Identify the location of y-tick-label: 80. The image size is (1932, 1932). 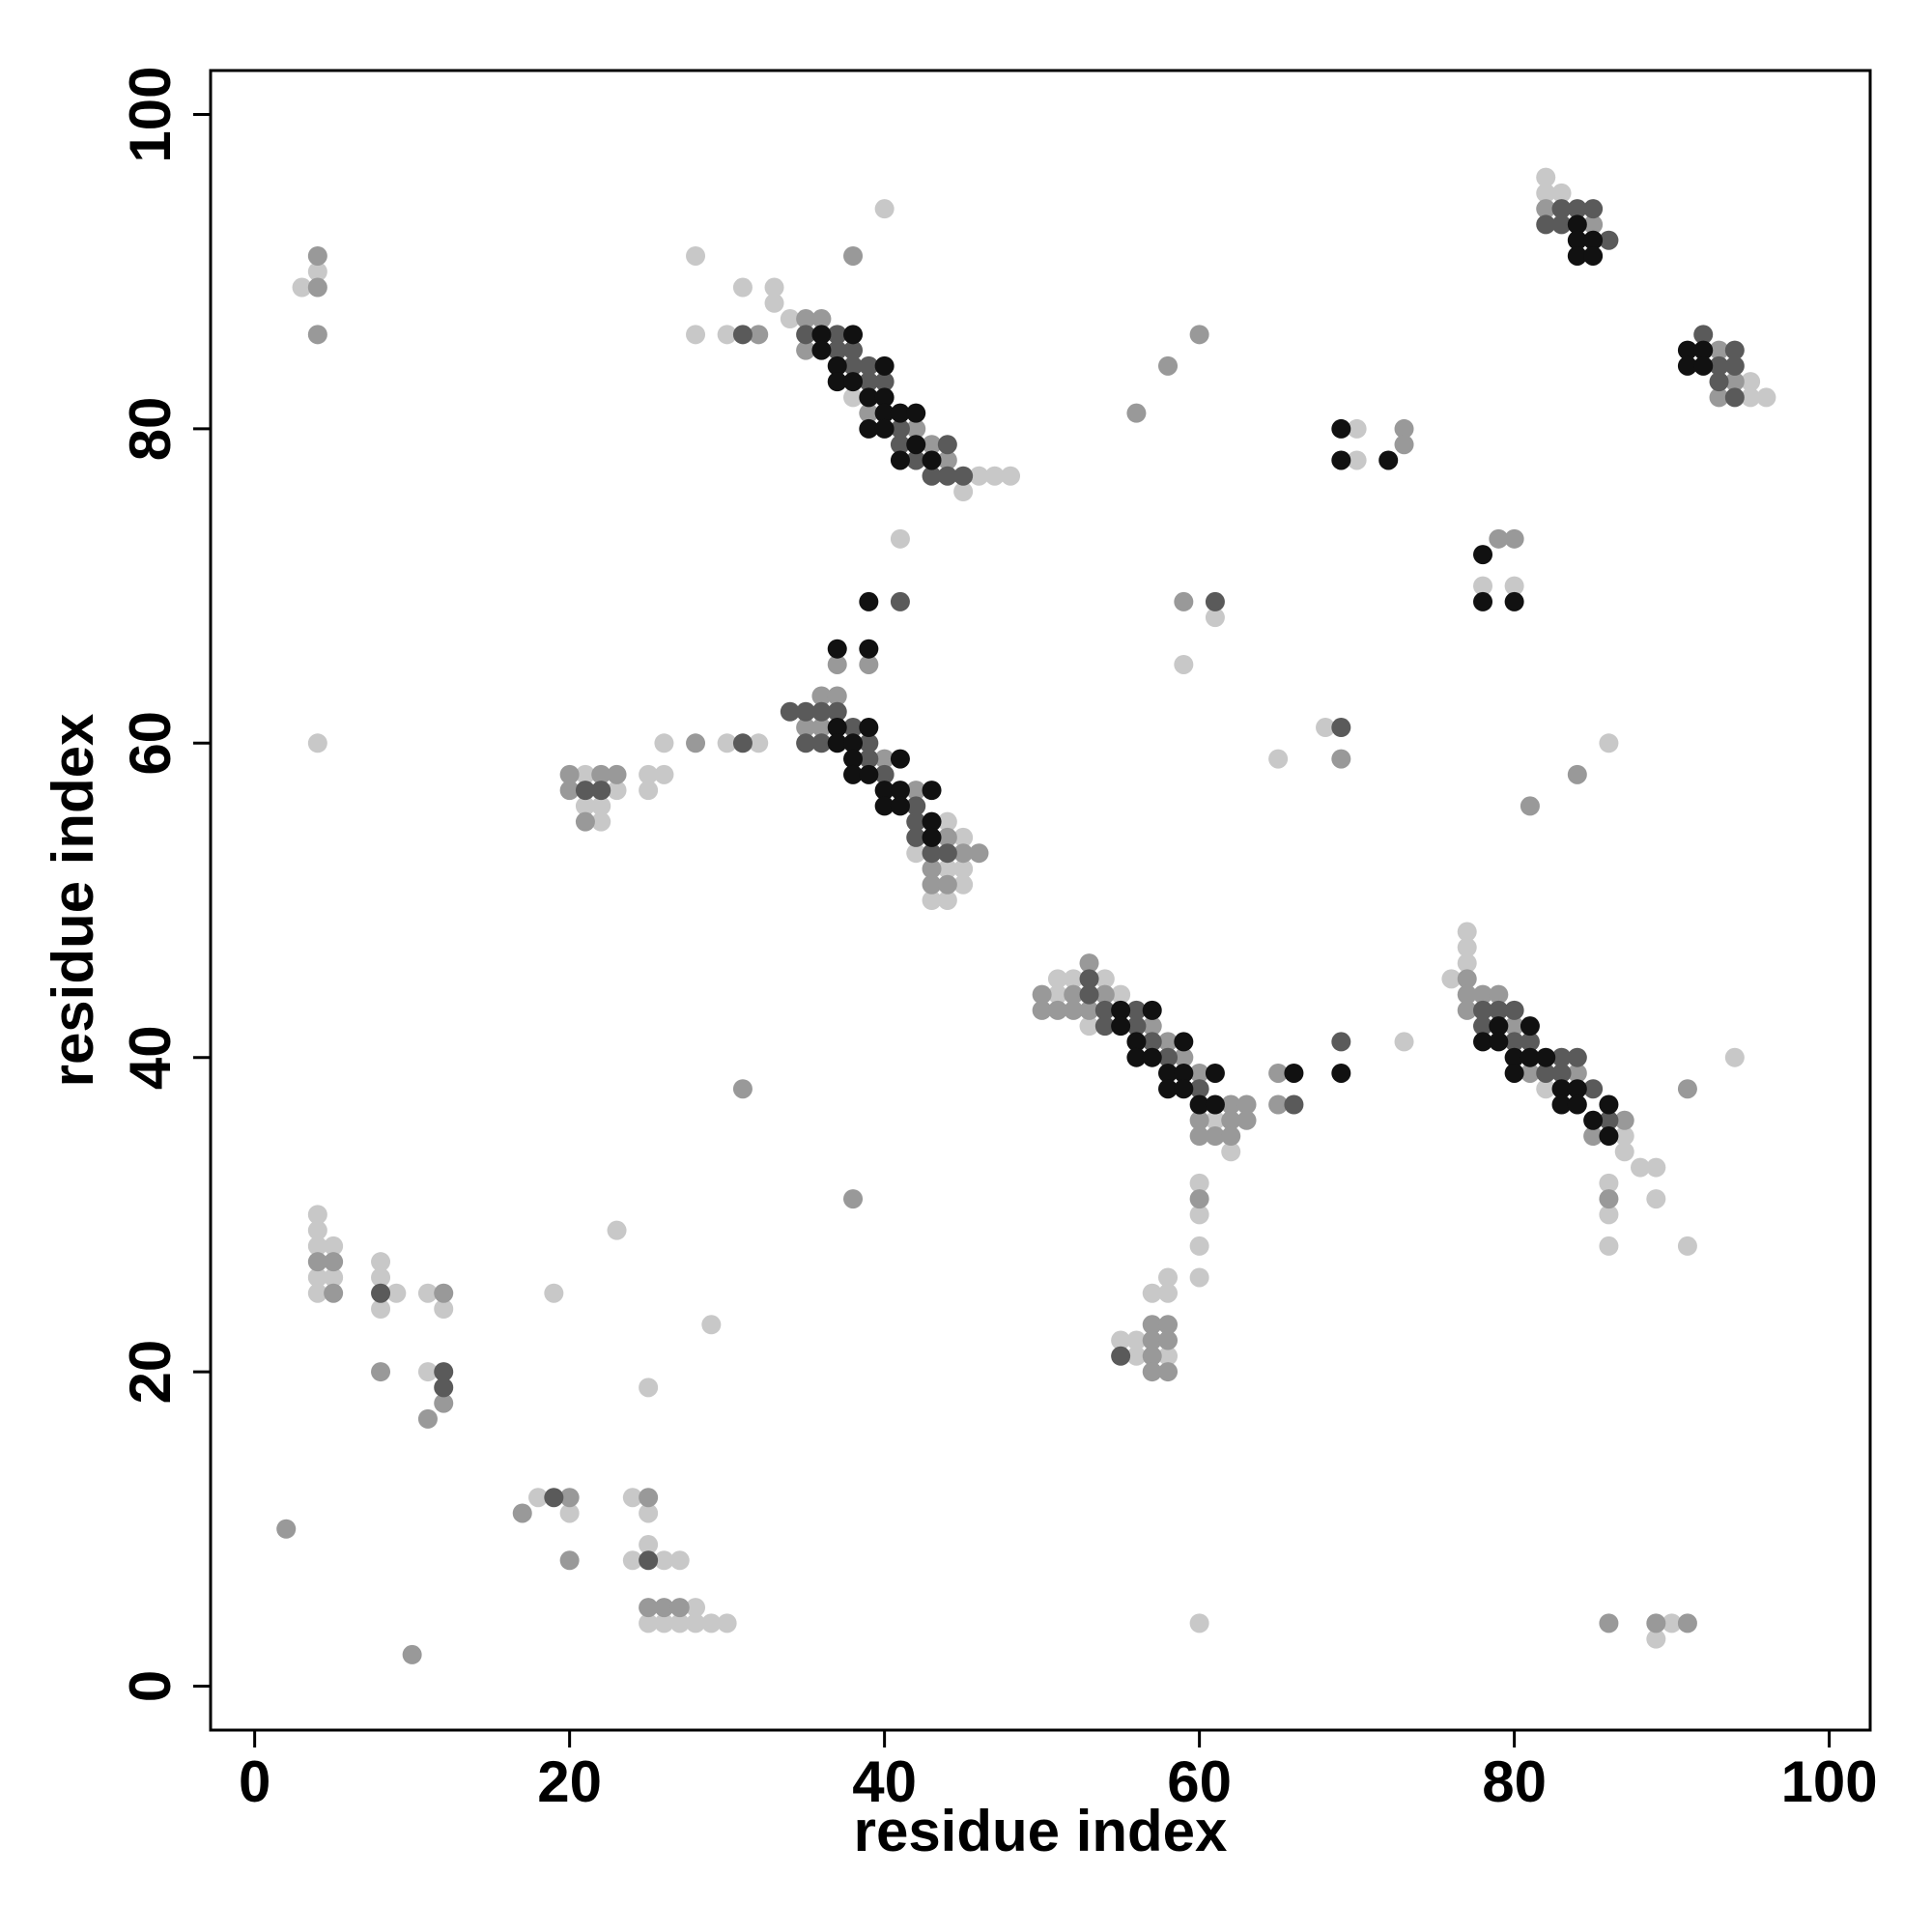
(150, 429).